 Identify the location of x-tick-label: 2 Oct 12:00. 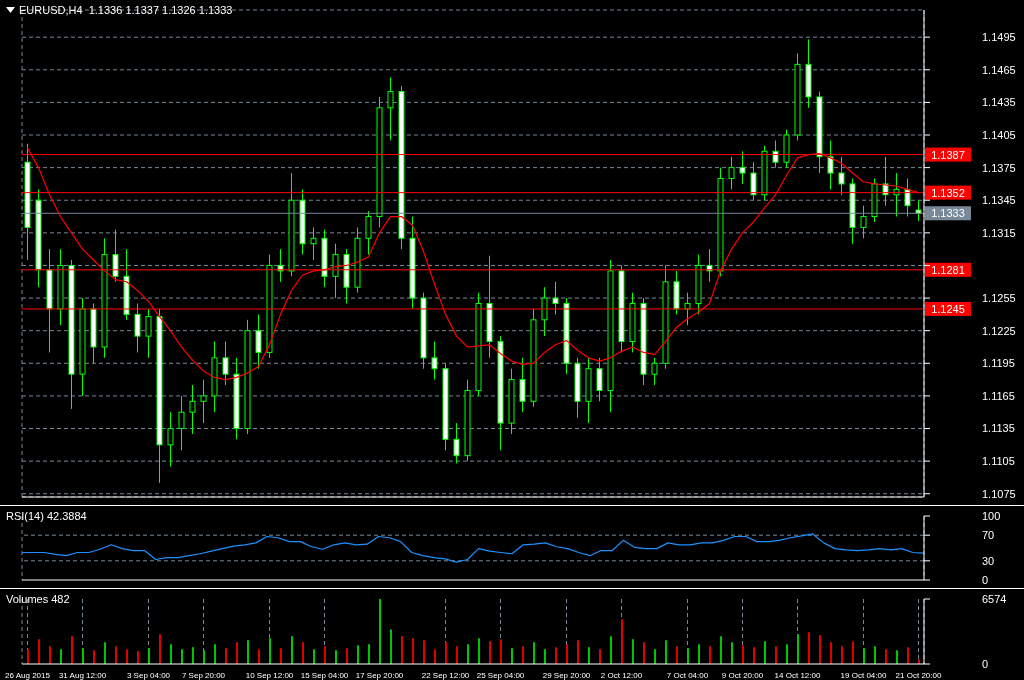
(621, 675).